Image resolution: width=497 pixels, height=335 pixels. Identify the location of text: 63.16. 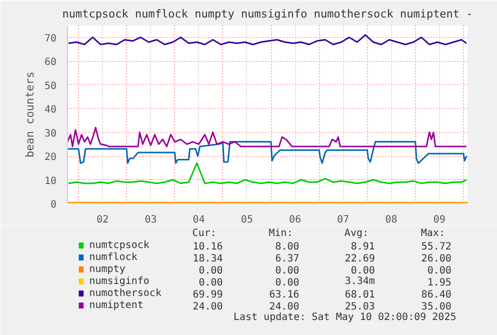
(284, 295).